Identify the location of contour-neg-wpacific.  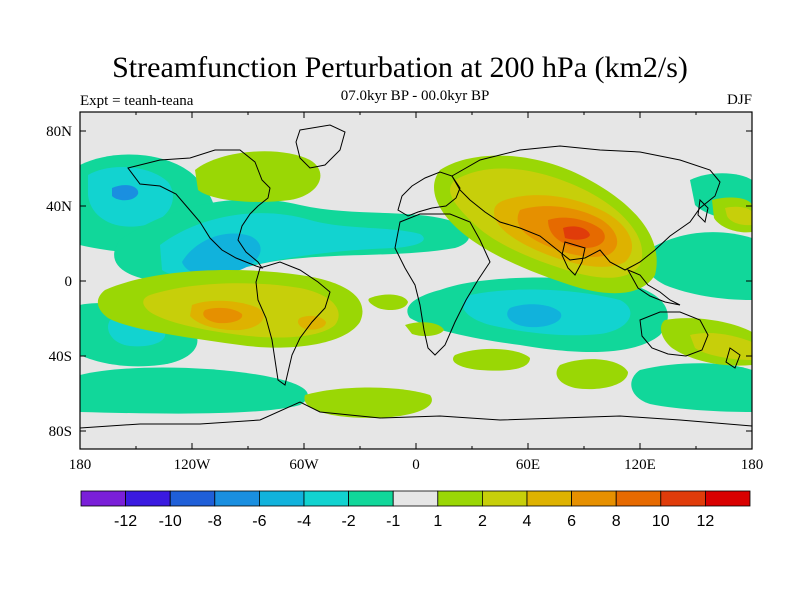
(698, 266).